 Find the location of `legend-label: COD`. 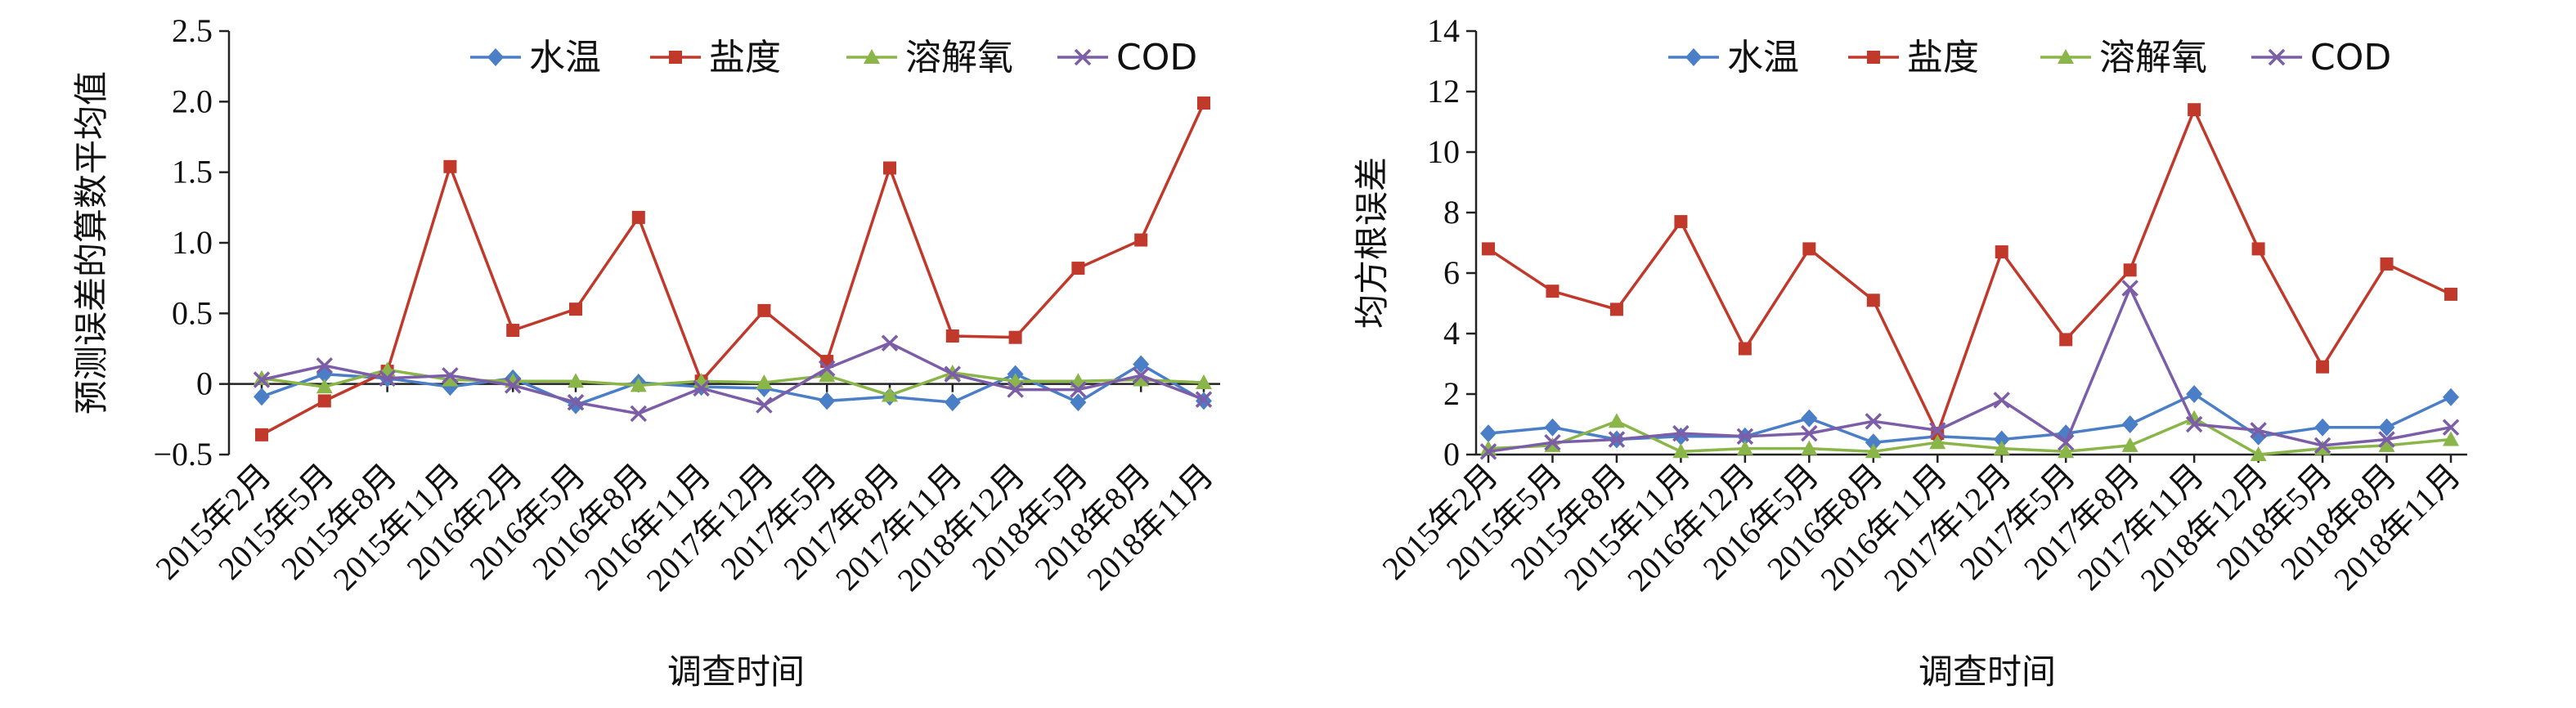

legend-label: COD is located at coordinates (2351, 57).